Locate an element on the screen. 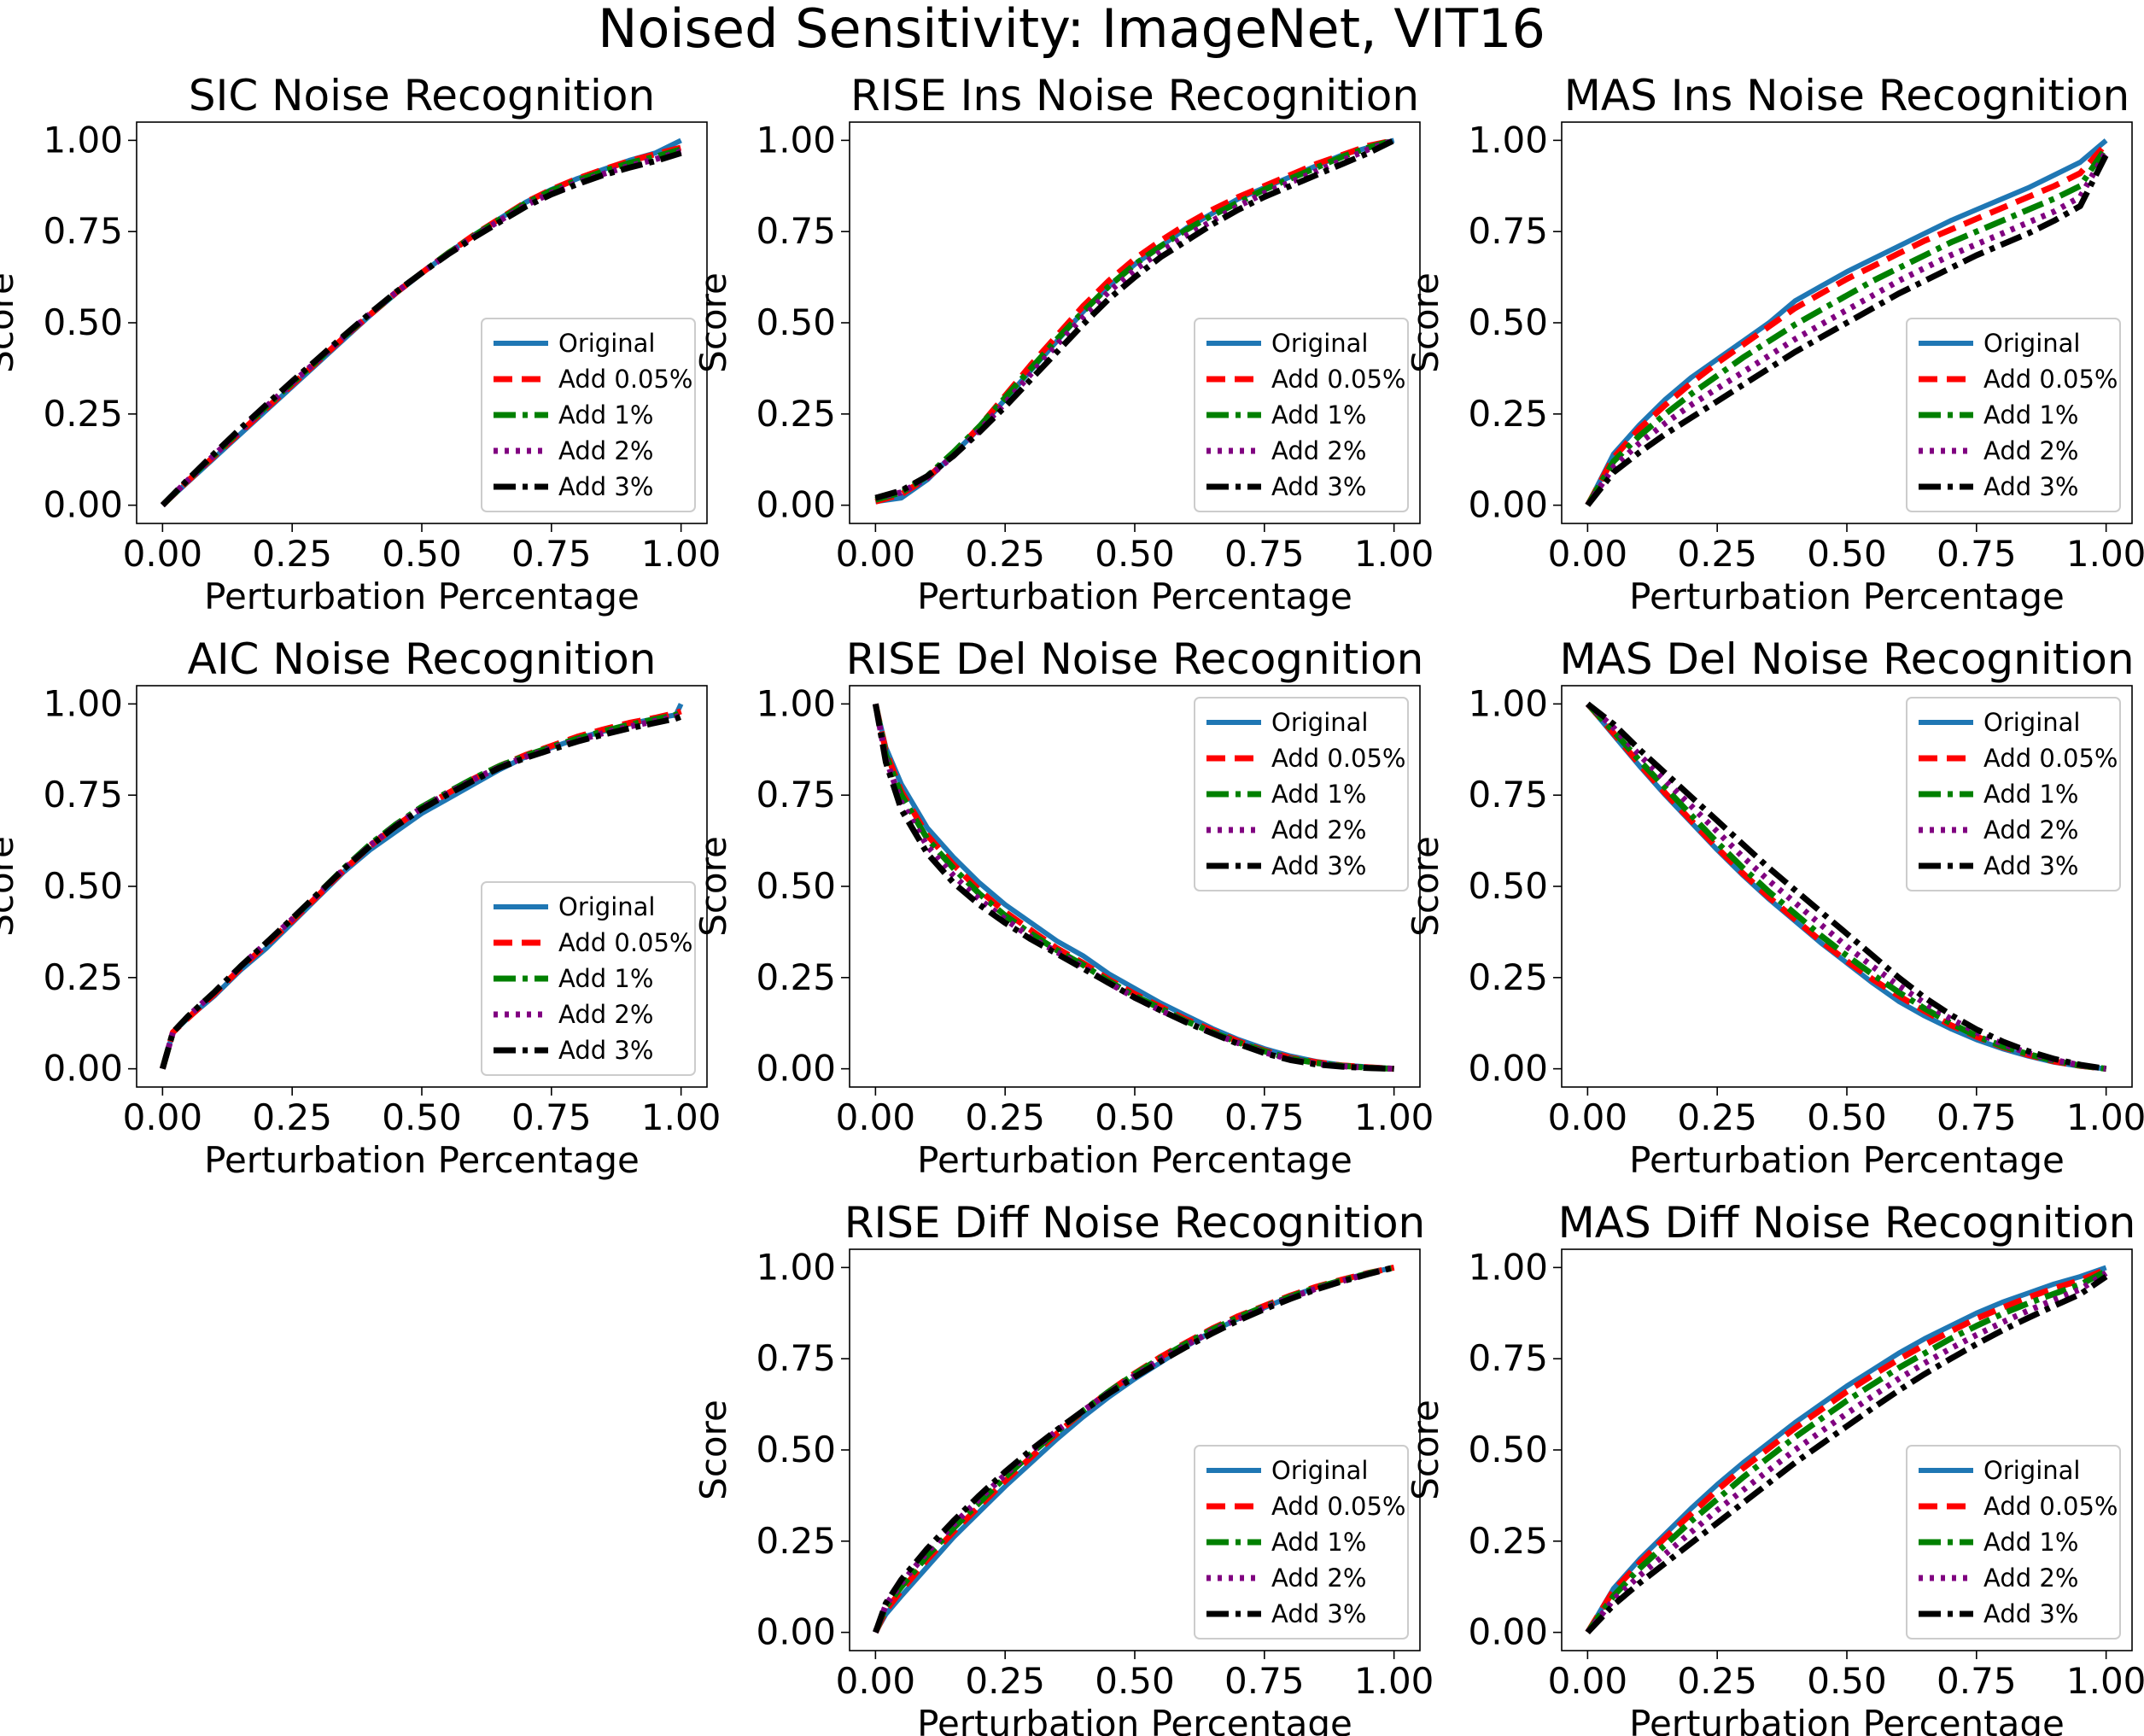  series-line-original is located at coordinates (1846, 322).